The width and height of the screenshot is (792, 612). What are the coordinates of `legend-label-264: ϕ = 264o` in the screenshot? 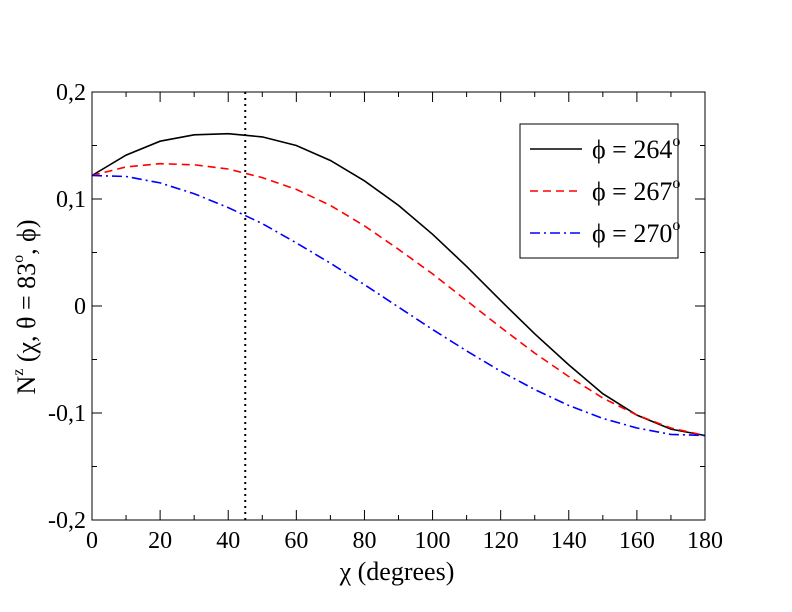 It's located at (636, 148).